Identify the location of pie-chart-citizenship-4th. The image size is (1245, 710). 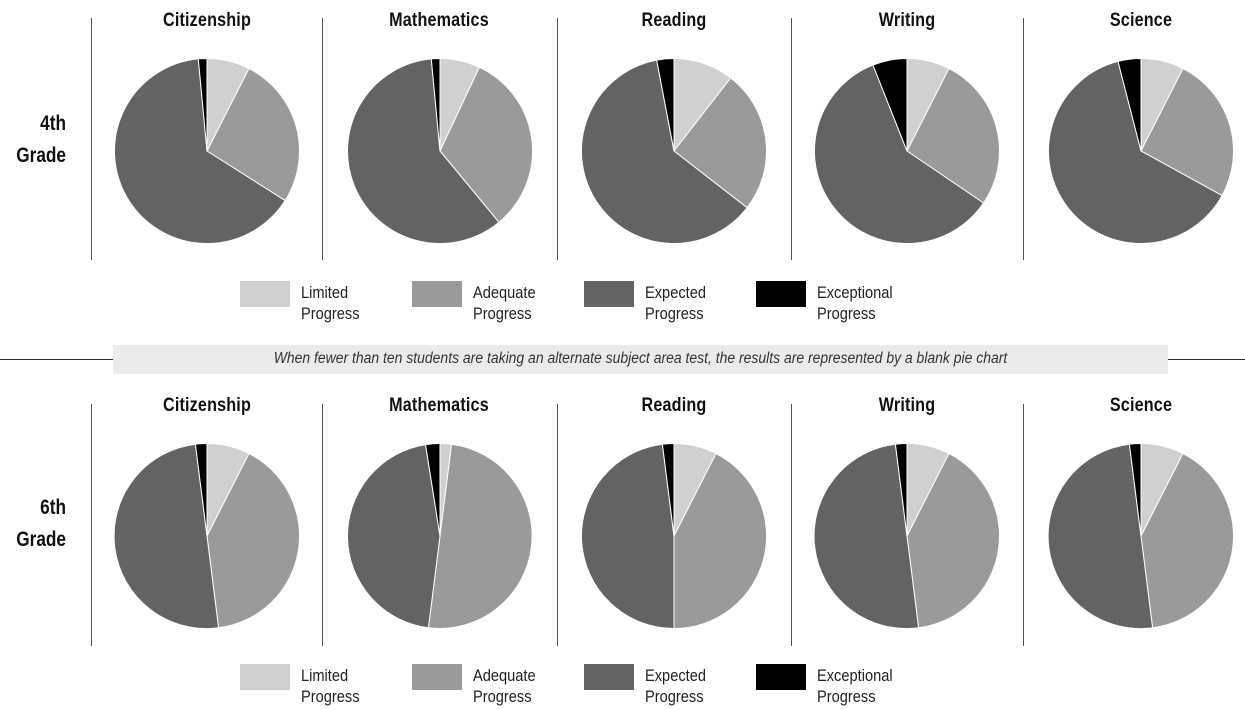
(207, 150).